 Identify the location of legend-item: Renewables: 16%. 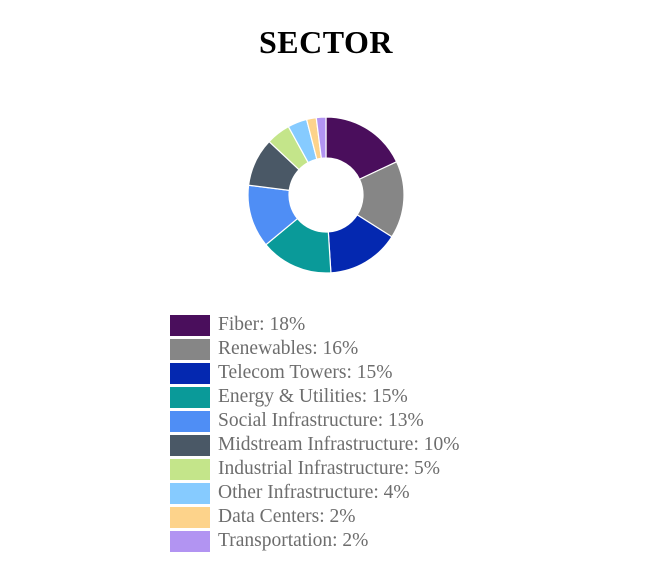
(315, 349).